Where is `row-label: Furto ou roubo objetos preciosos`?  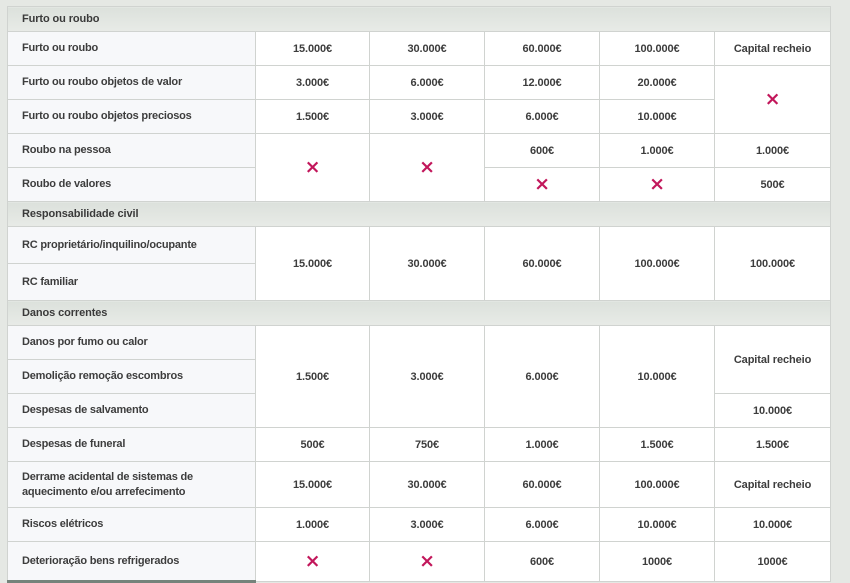
row-label: Furto ou roubo objetos preciosos is located at coordinates (131, 116).